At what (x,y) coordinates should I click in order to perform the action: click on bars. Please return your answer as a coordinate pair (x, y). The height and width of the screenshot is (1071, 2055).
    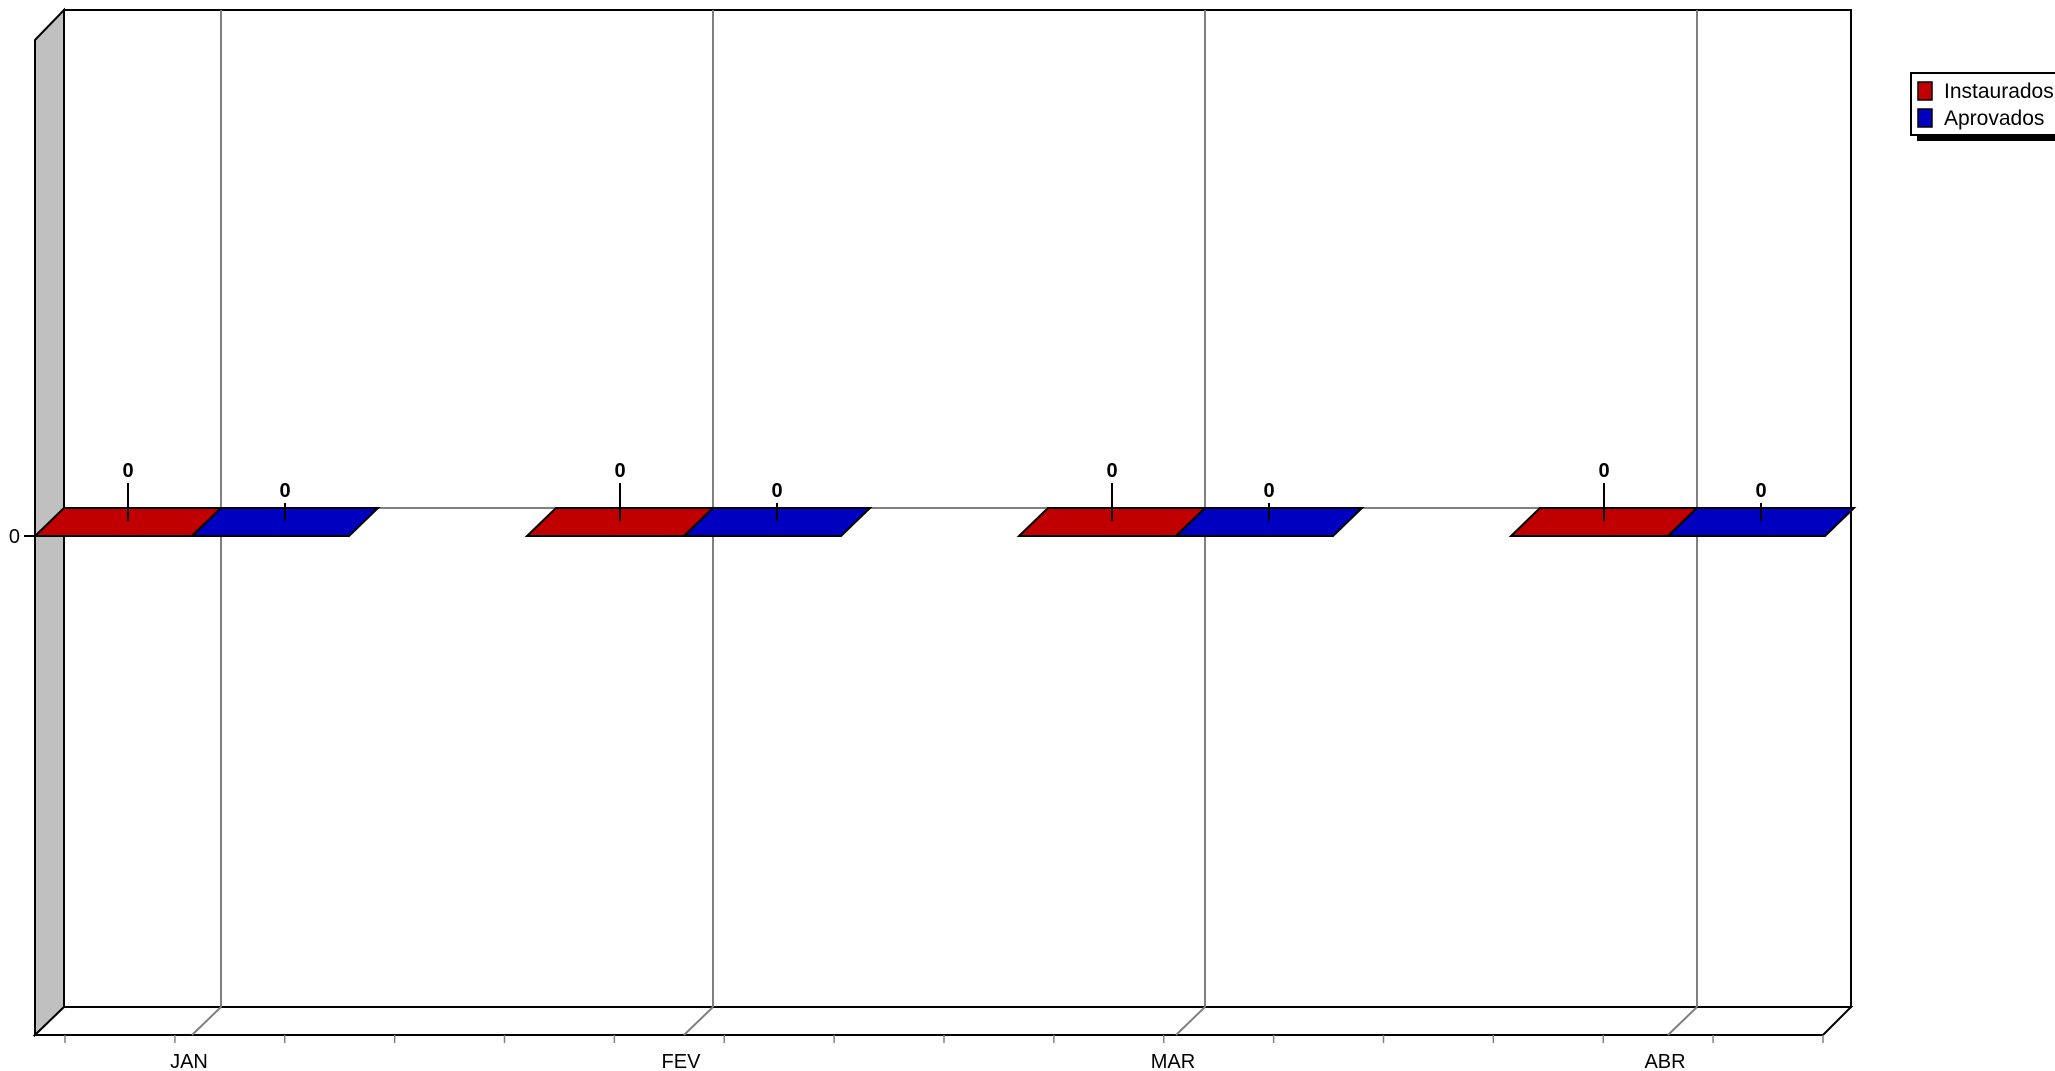
    Looking at the image, I should click on (944, 522).